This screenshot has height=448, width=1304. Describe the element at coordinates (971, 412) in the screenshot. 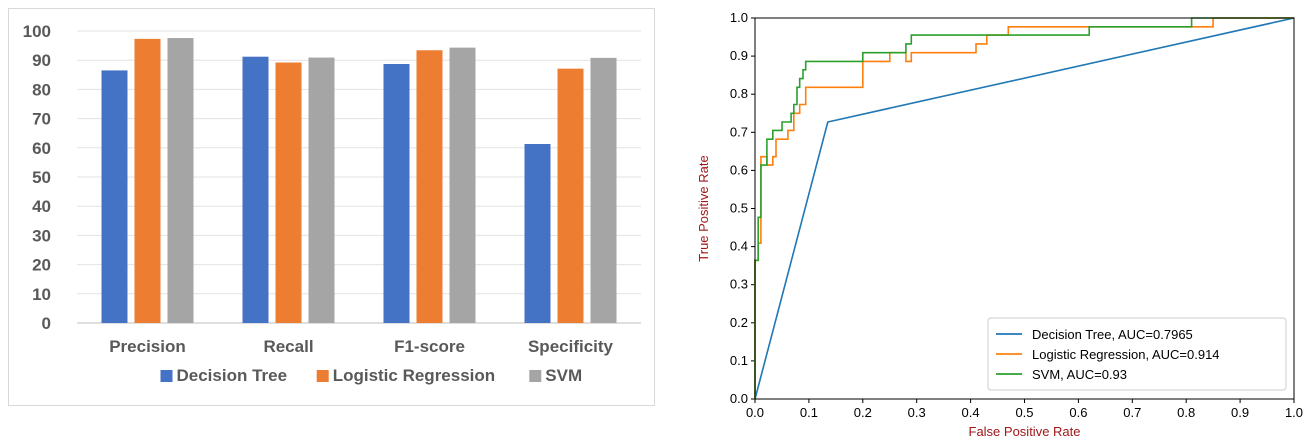

I see `x-tick-label: 0.4` at that location.